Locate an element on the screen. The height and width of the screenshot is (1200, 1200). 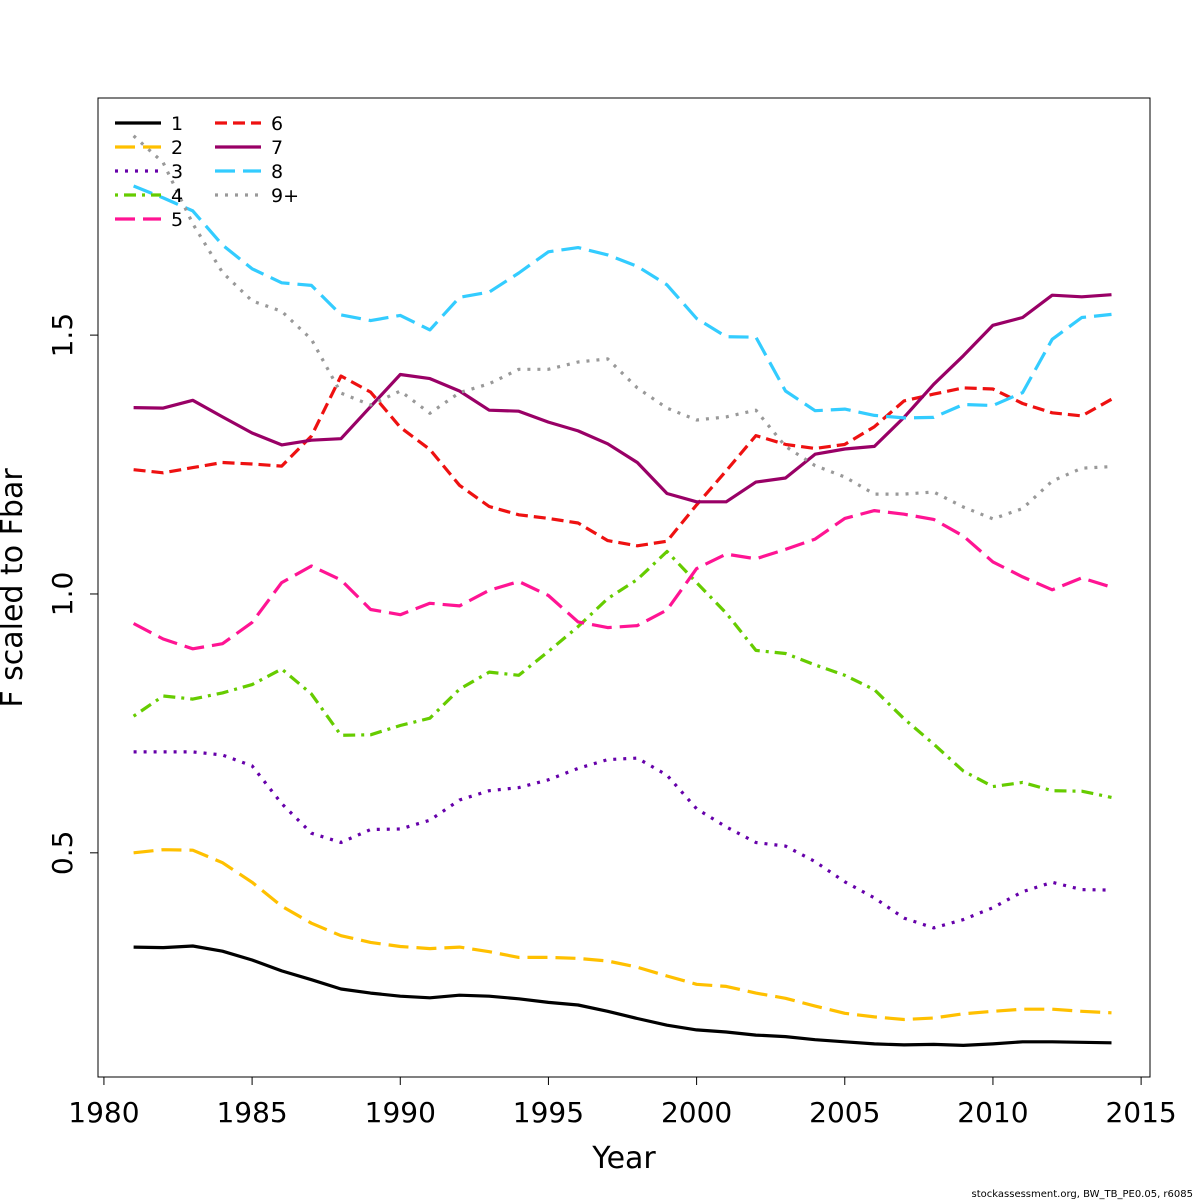
x-axis-title: Year is located at coordinates (623, 1158).